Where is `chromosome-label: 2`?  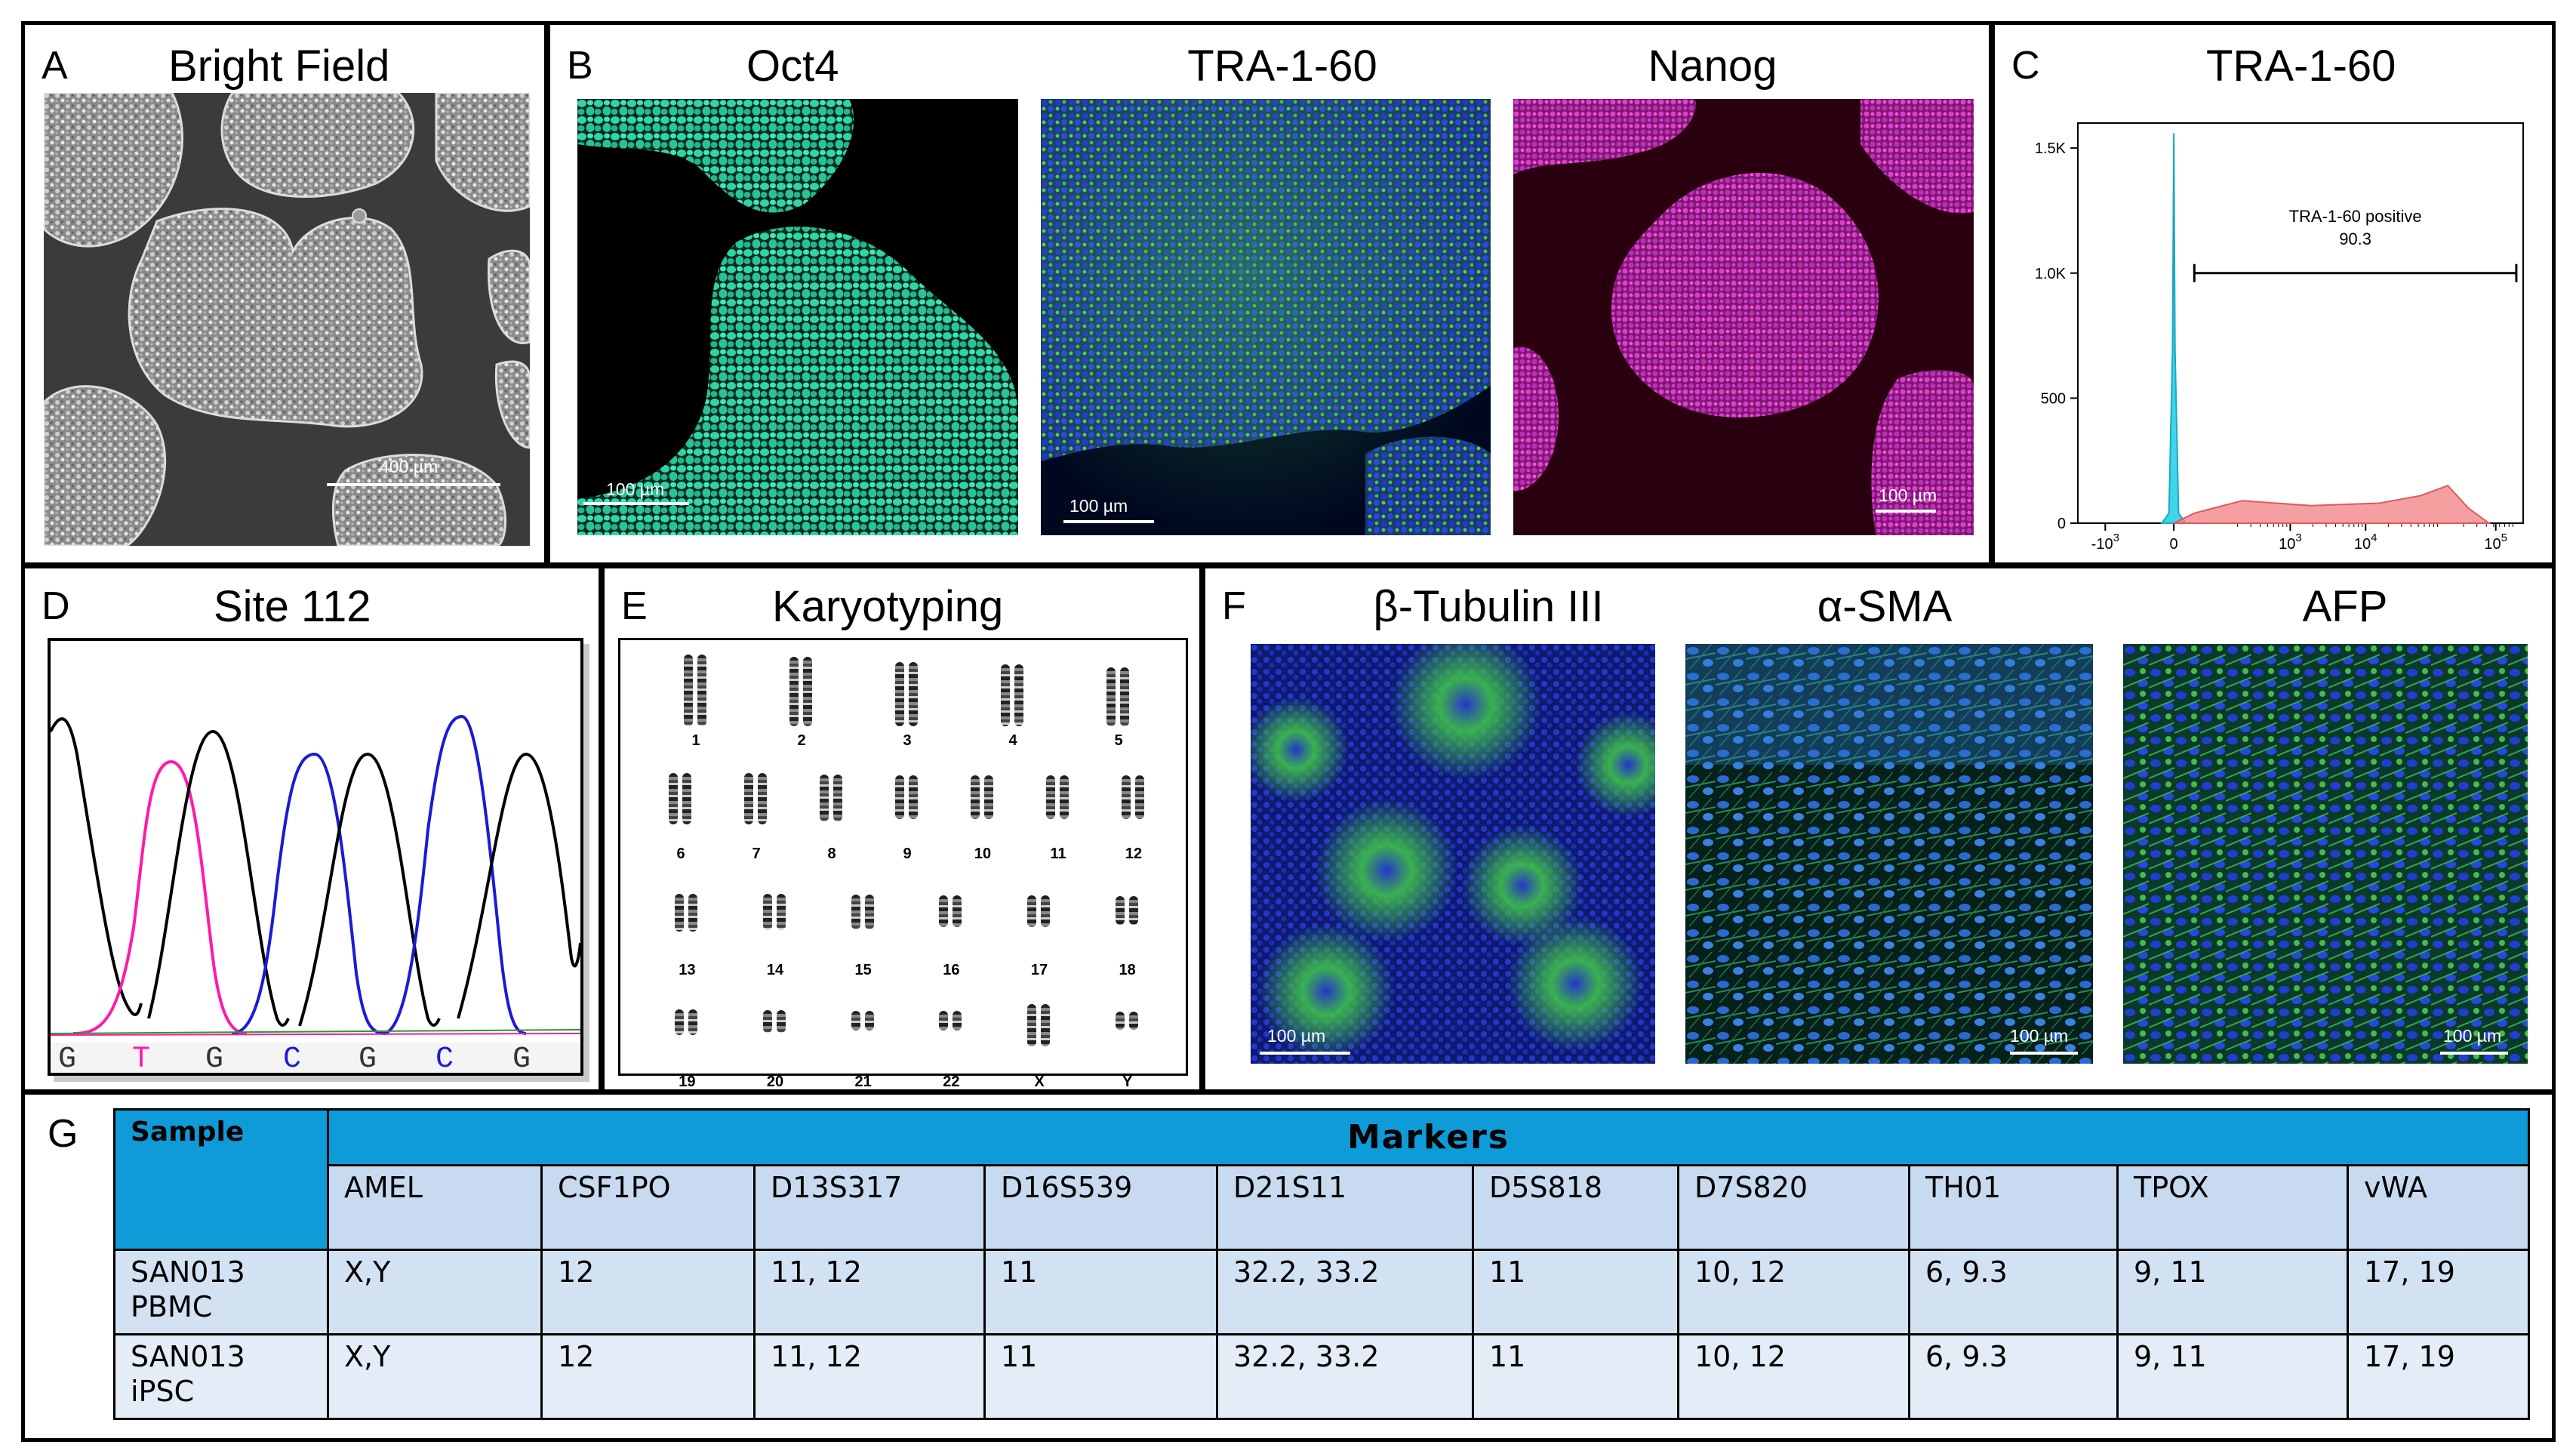
chromosome-label: 2 is located at coordinates (801, 740).